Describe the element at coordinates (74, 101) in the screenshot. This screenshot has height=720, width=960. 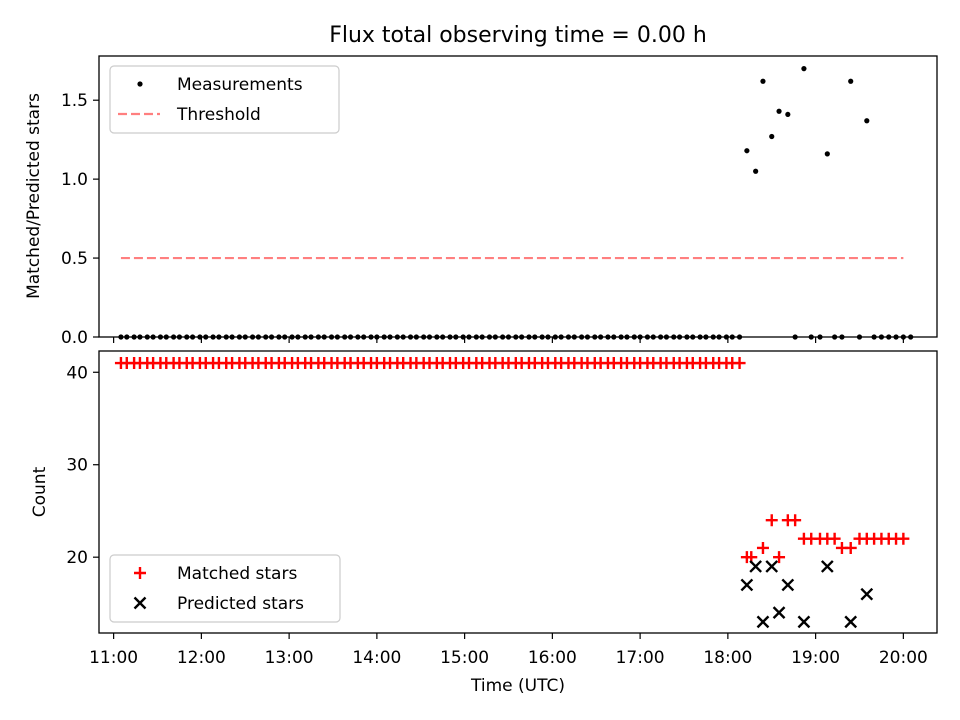
I see `y-tick-label: 1.5` at that location.